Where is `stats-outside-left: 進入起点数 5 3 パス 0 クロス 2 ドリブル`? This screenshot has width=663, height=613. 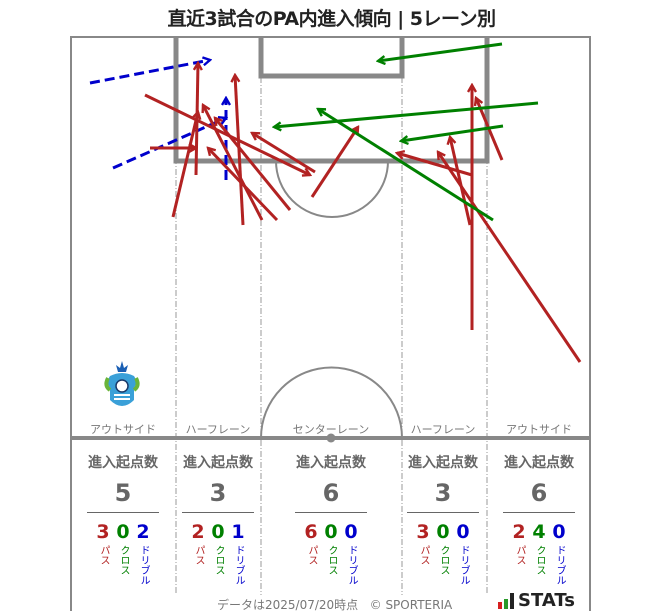 stats-outside-left: 進入起点数 5 3 パス 0 クロス 2 ドリブル is located at coordinates (123, 518).